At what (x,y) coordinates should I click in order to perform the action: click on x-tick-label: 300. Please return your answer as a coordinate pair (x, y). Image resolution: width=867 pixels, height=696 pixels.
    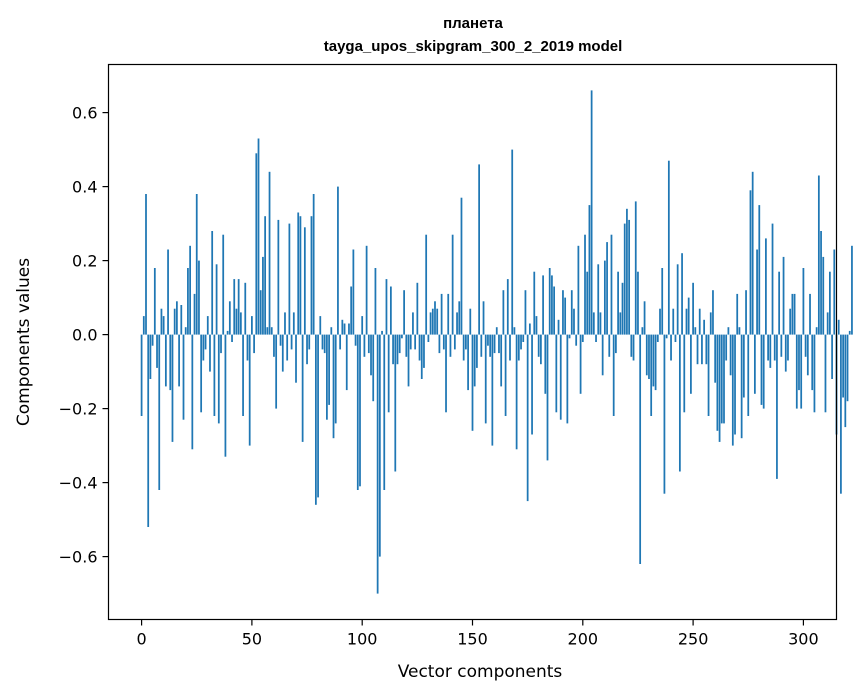
    Looking at the image, I should click on (803, 639).